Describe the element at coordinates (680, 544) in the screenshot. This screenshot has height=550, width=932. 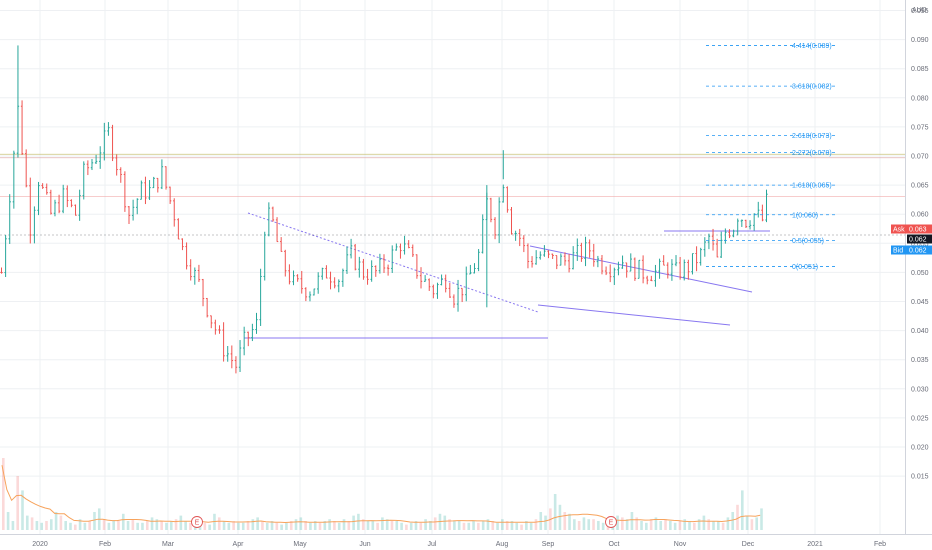
I see `time-tick-label: Nov` at that location.